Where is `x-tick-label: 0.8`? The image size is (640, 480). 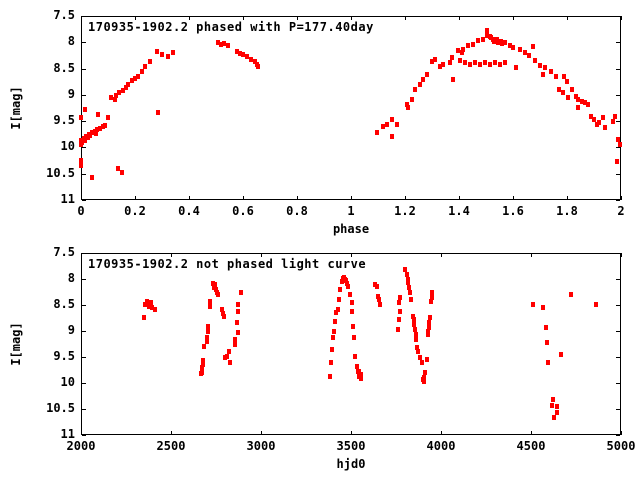
x-tick-label: 0.8 is located at coordinates (297, 211).